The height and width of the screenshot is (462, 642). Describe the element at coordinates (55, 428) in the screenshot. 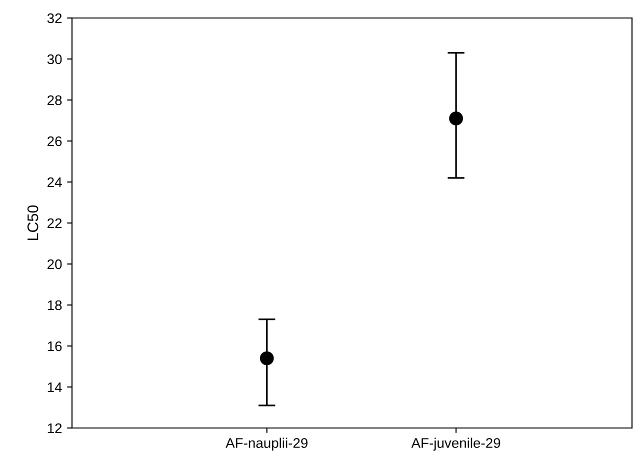

I see `y-tick-label: 12` at that location.